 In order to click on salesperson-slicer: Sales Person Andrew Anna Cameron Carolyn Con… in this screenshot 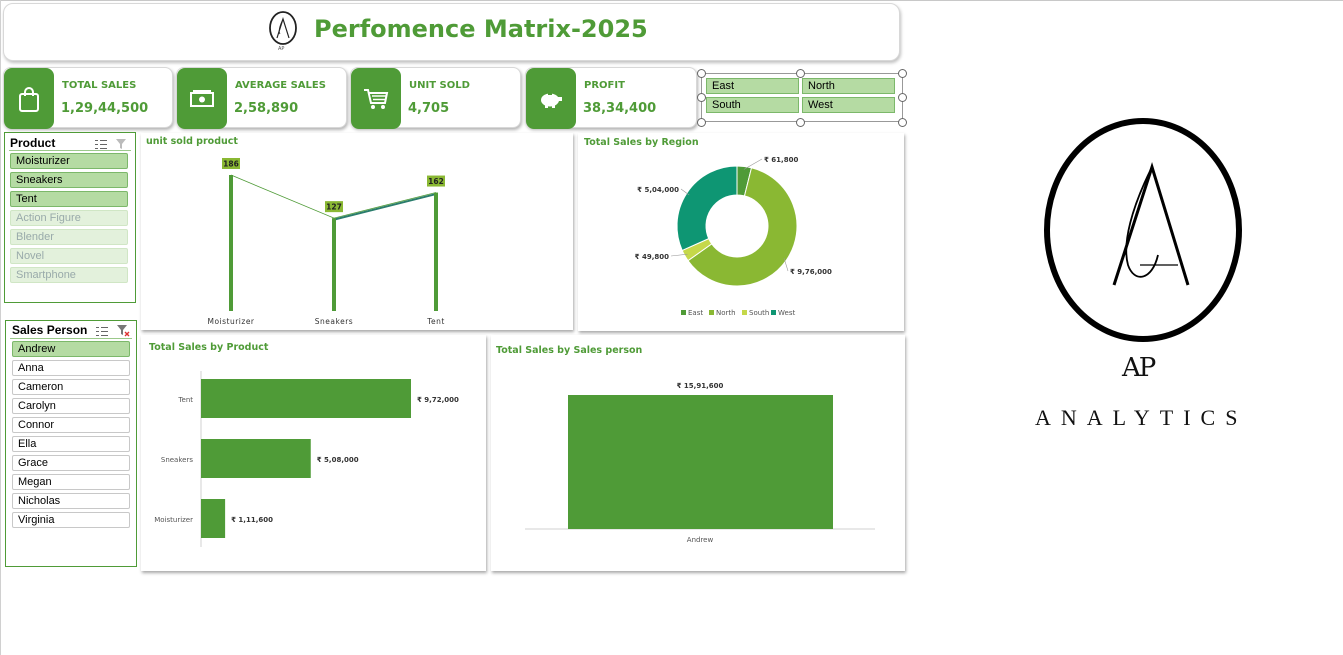, I will do `click(71, 443)`.